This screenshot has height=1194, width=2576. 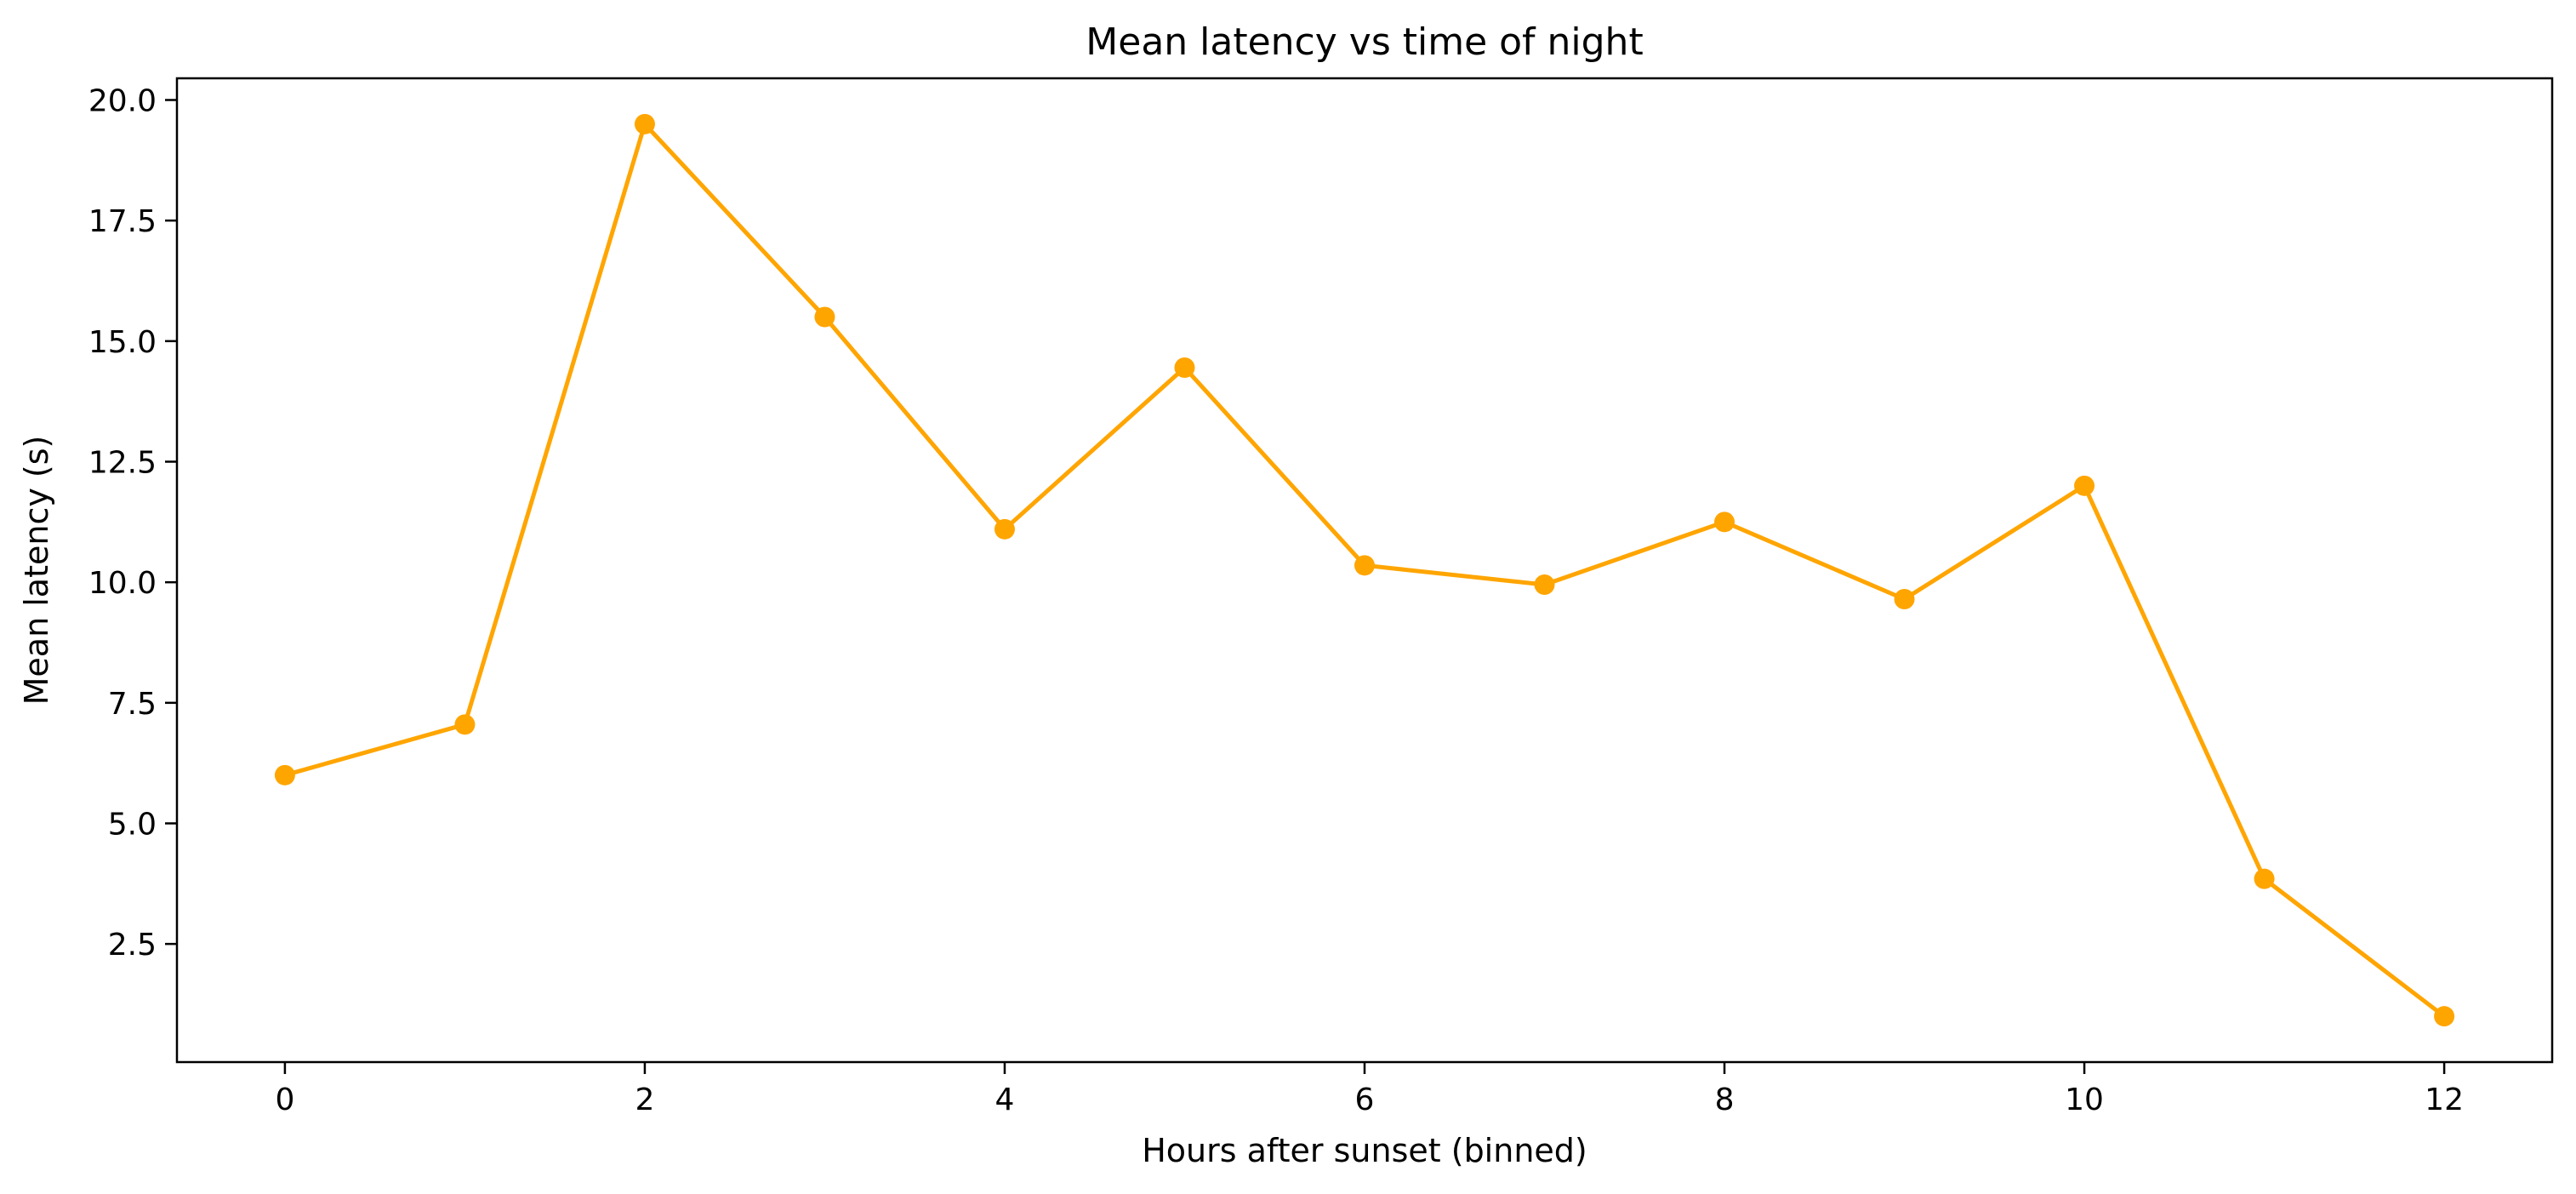 What do you see at coordinates (122, 222) in the screenshot?
I see `y-tick-label: 17.5` at bounding box center [122, 222].